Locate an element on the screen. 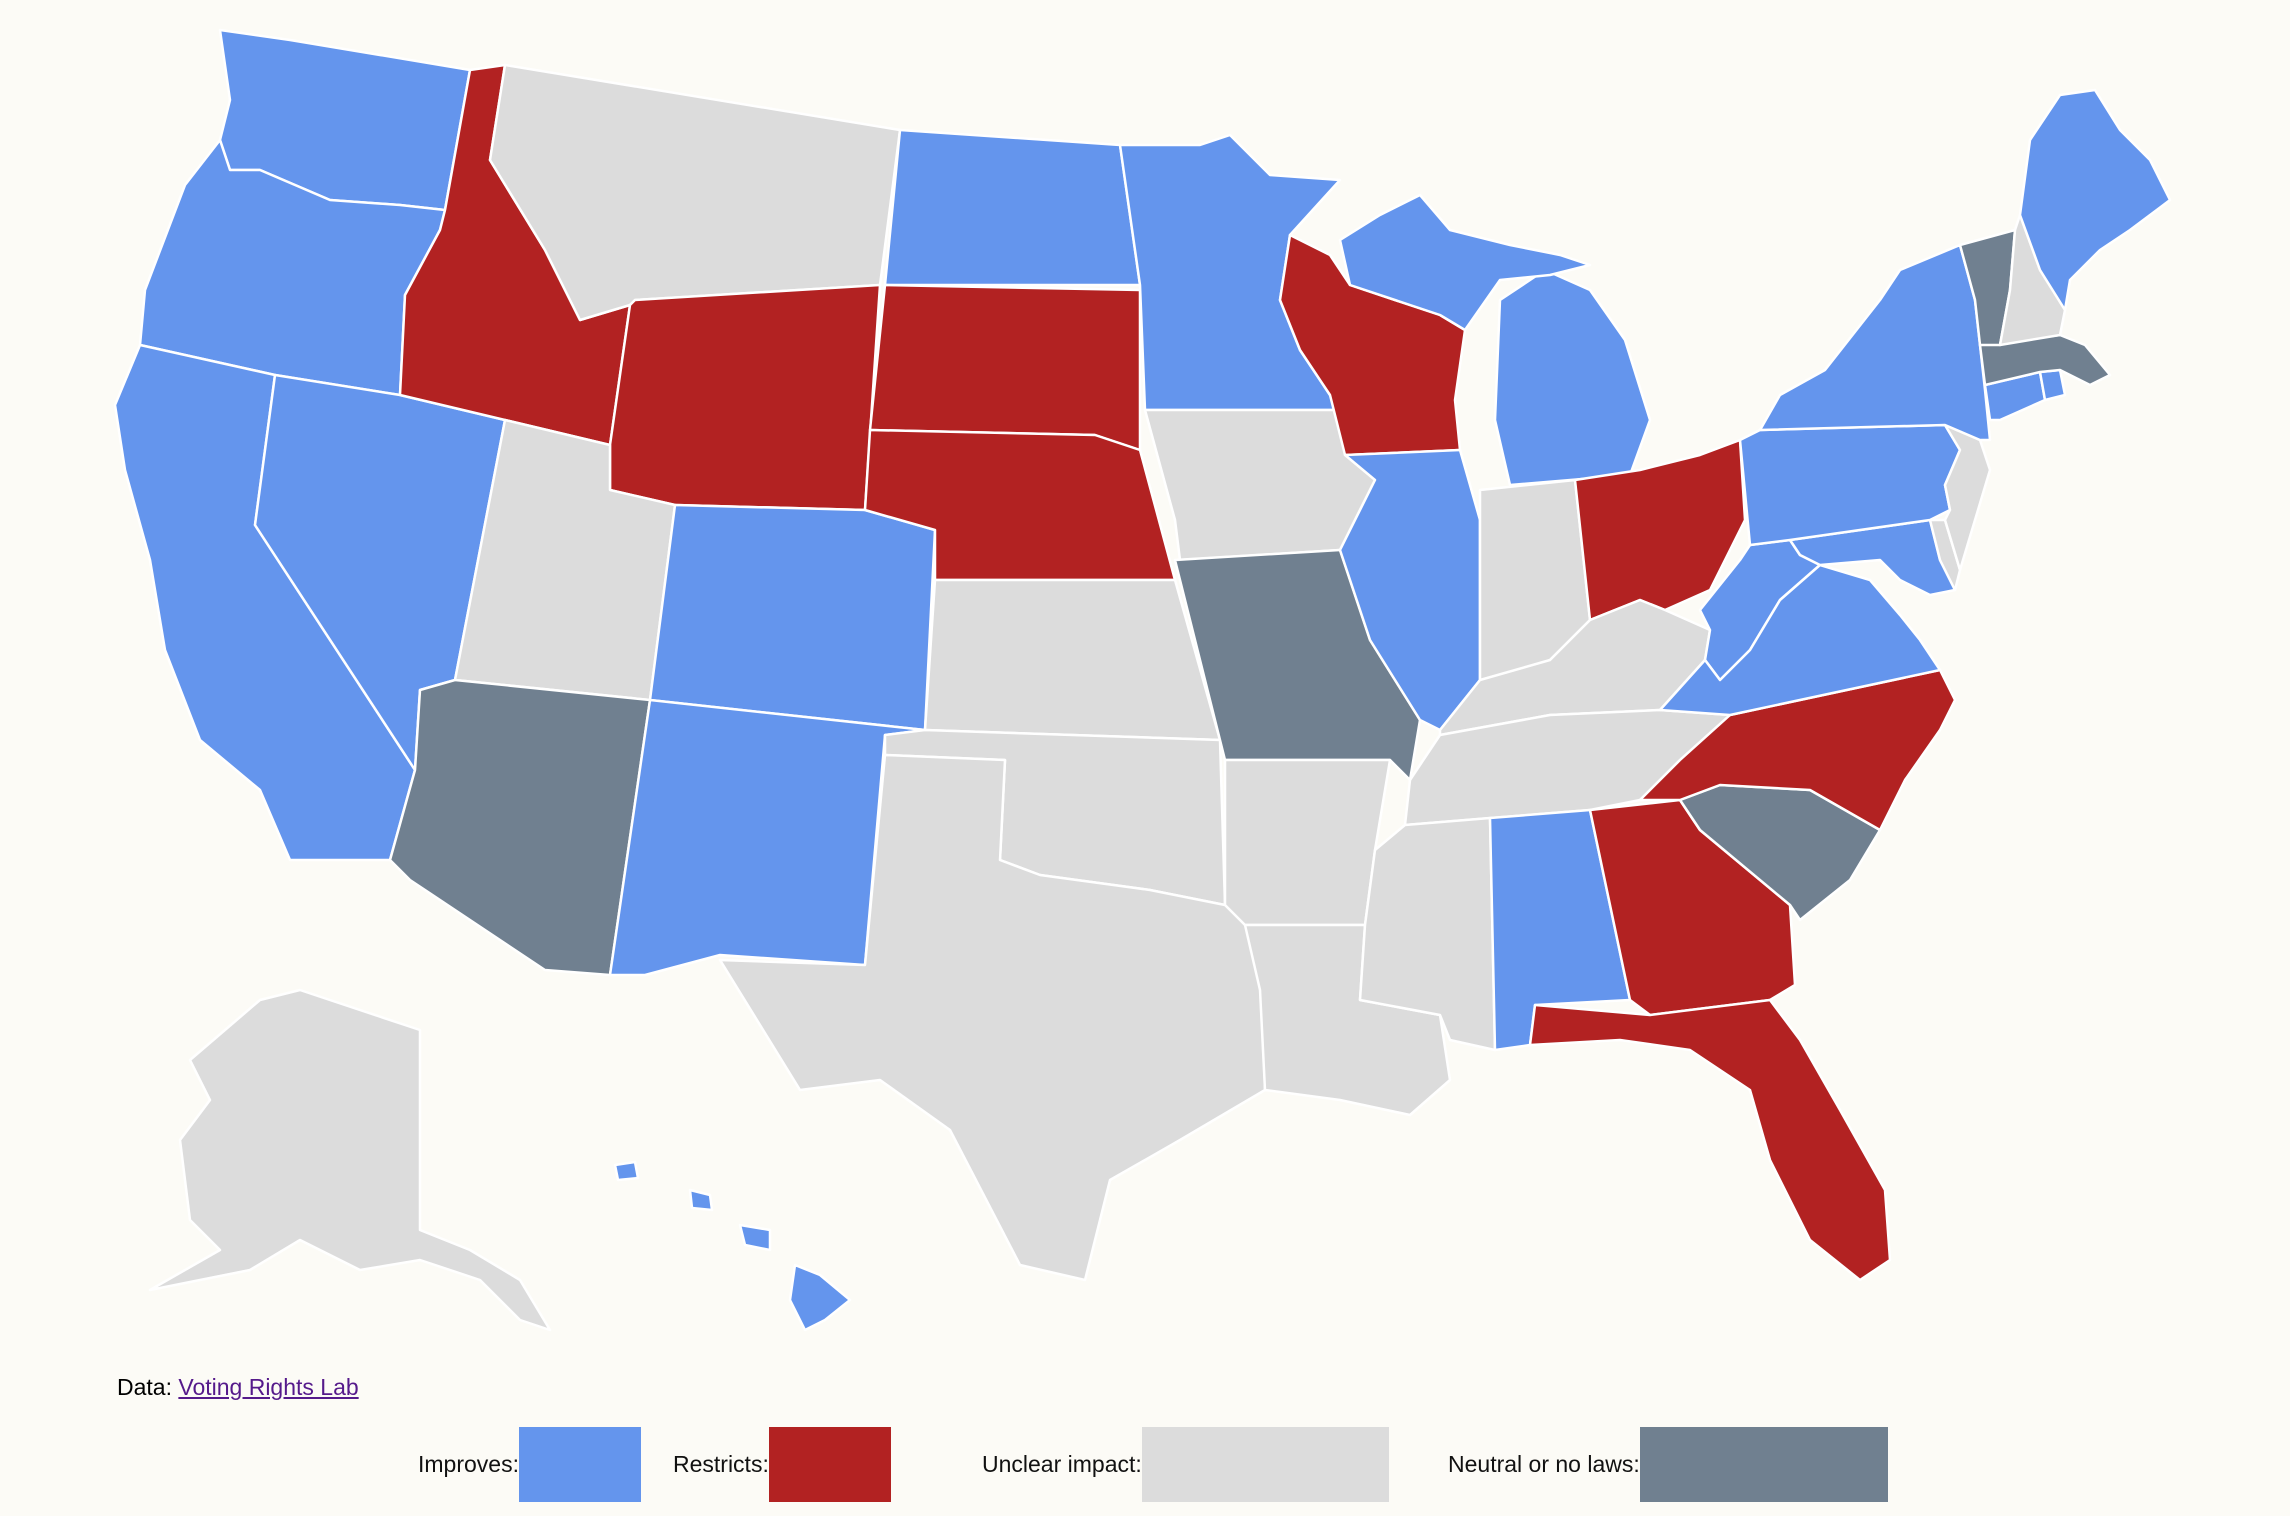 The height and width of the screenshot is (1516, 2290). state-hawaii-big-island is located at coordinates (820, 1297).